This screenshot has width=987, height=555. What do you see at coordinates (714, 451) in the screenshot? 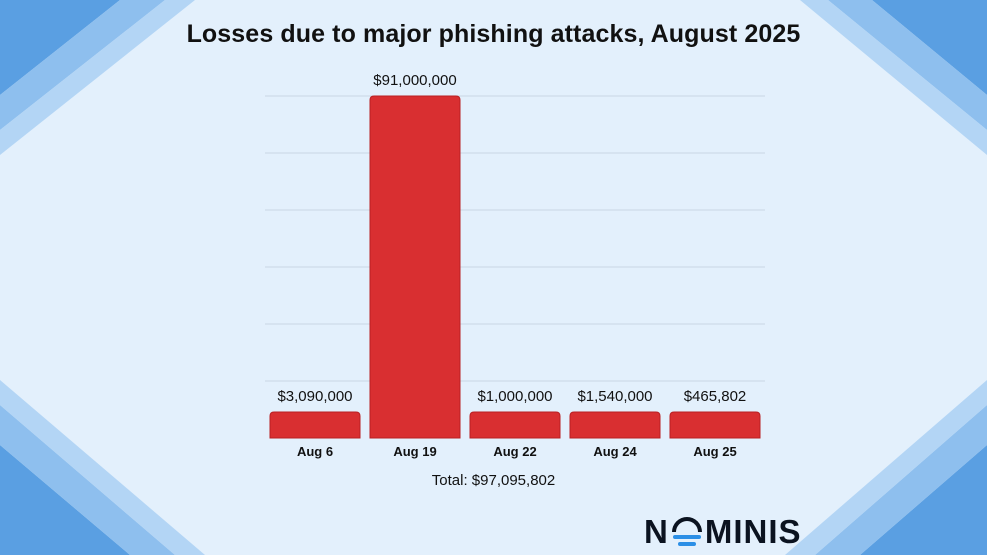
I see `x-tick-label: Aug 25` at bounding box center [714, 451].